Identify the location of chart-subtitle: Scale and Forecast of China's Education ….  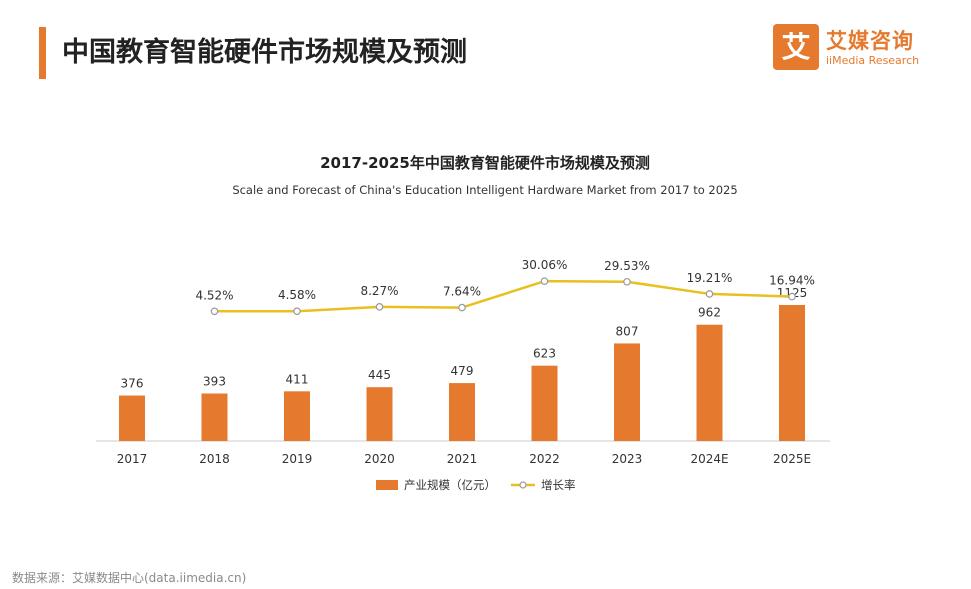
(484, 190).